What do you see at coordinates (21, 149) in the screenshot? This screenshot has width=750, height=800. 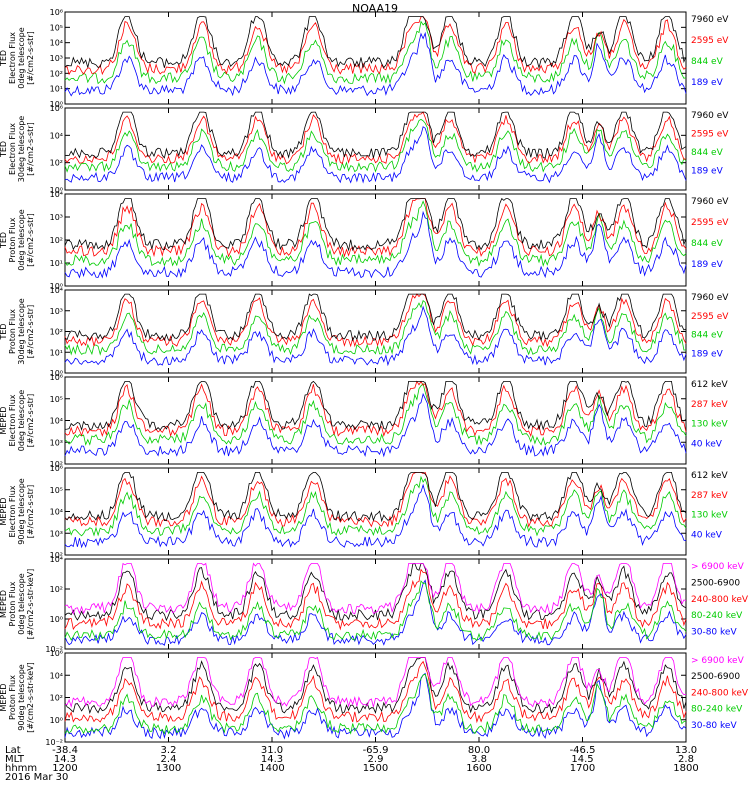 I see `y-axis-label-line: 30deg telescope` at bounding box center [21, 149].